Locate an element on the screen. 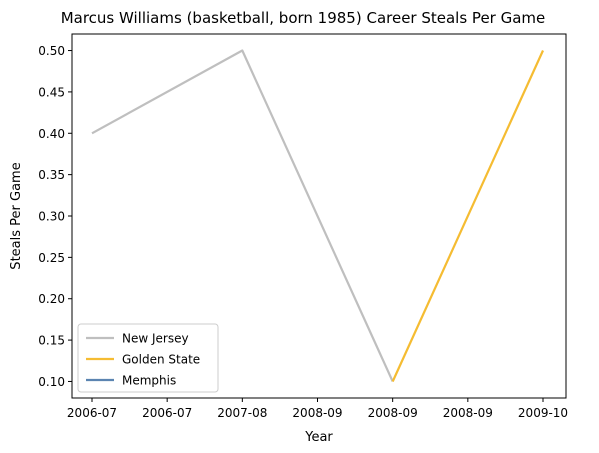  y-tick-label: 0.40 is located at coordinates (51, 134).